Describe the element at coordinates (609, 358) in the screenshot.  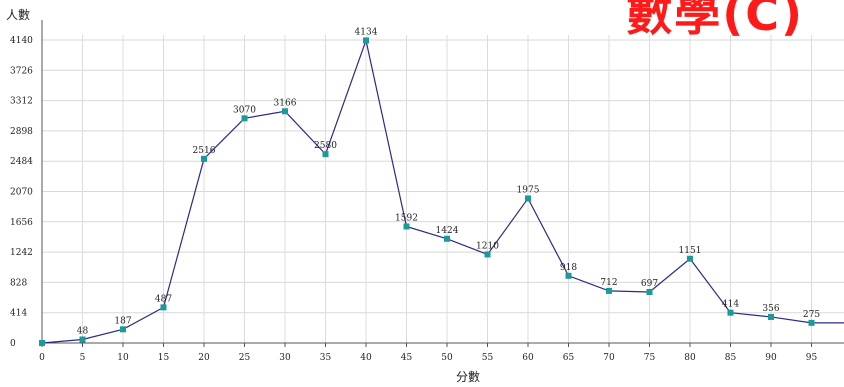
I see `x-tick-label: 70` at that location.